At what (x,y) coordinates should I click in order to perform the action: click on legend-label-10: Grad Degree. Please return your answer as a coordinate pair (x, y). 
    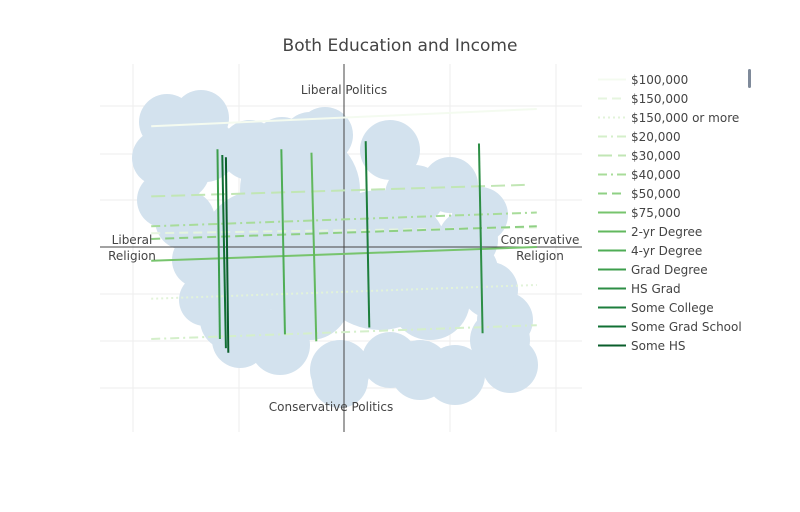
    Looking at the image, I should click on (669, 269).